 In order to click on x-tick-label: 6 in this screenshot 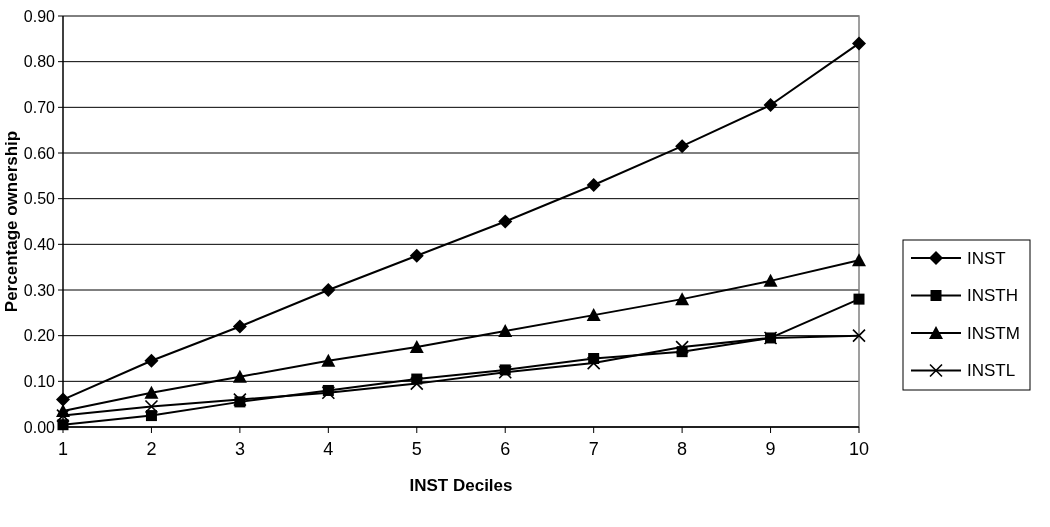, I will do `click(505, 449)`.